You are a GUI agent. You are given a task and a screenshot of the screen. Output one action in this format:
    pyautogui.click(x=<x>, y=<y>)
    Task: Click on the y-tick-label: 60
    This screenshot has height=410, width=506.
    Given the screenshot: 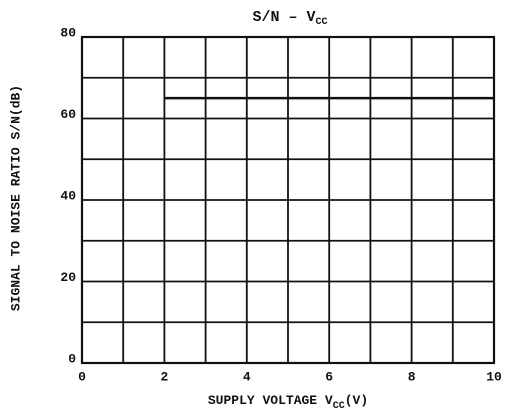 What is the action you would take?
    pyautogui.click(x=68, y=114)
    